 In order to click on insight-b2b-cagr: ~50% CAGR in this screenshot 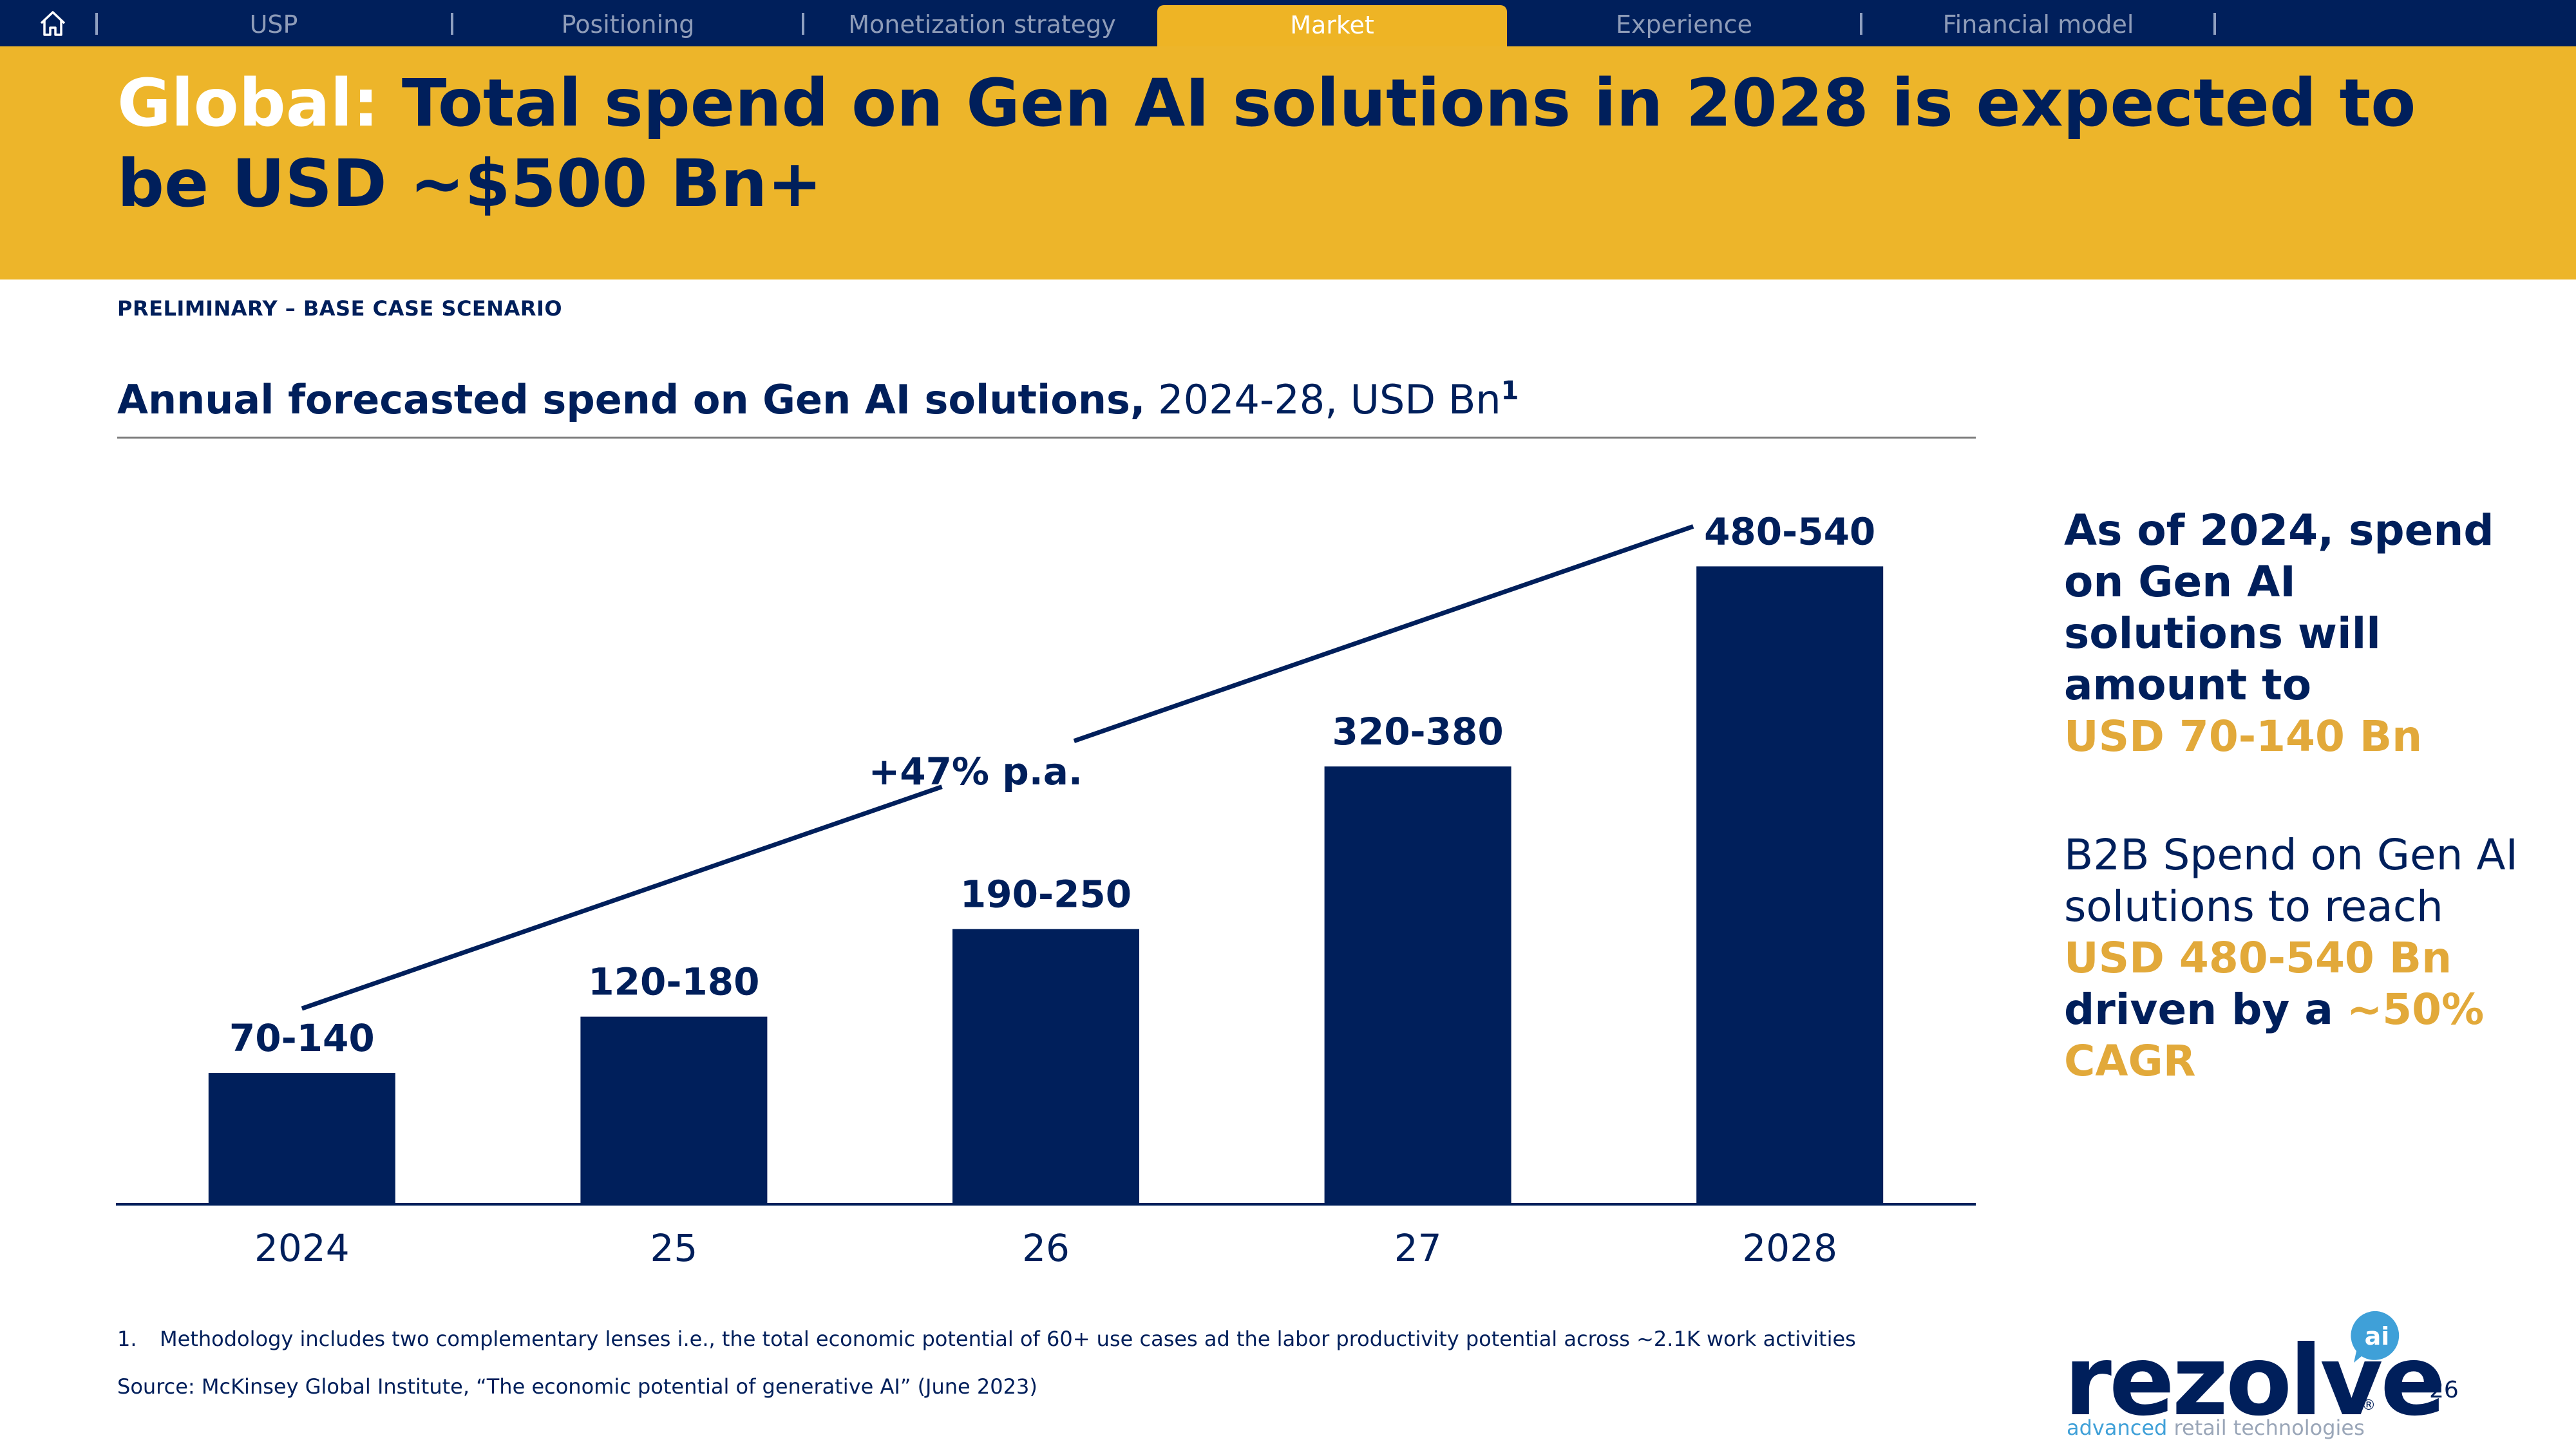, I will do `click(2274, 1035)`.